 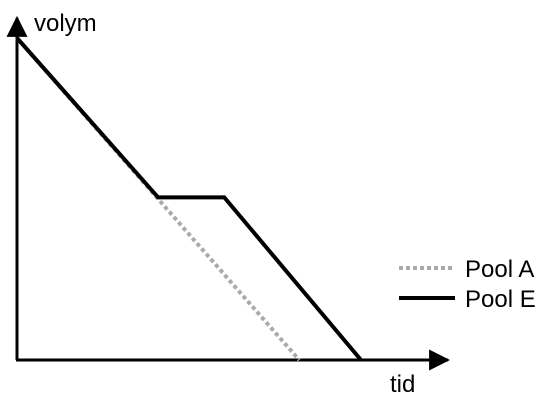 What do you see at coordinates (402, 382) in the screenshot?
I see `x-axis-label: tid` at bounding box center [402, 382].